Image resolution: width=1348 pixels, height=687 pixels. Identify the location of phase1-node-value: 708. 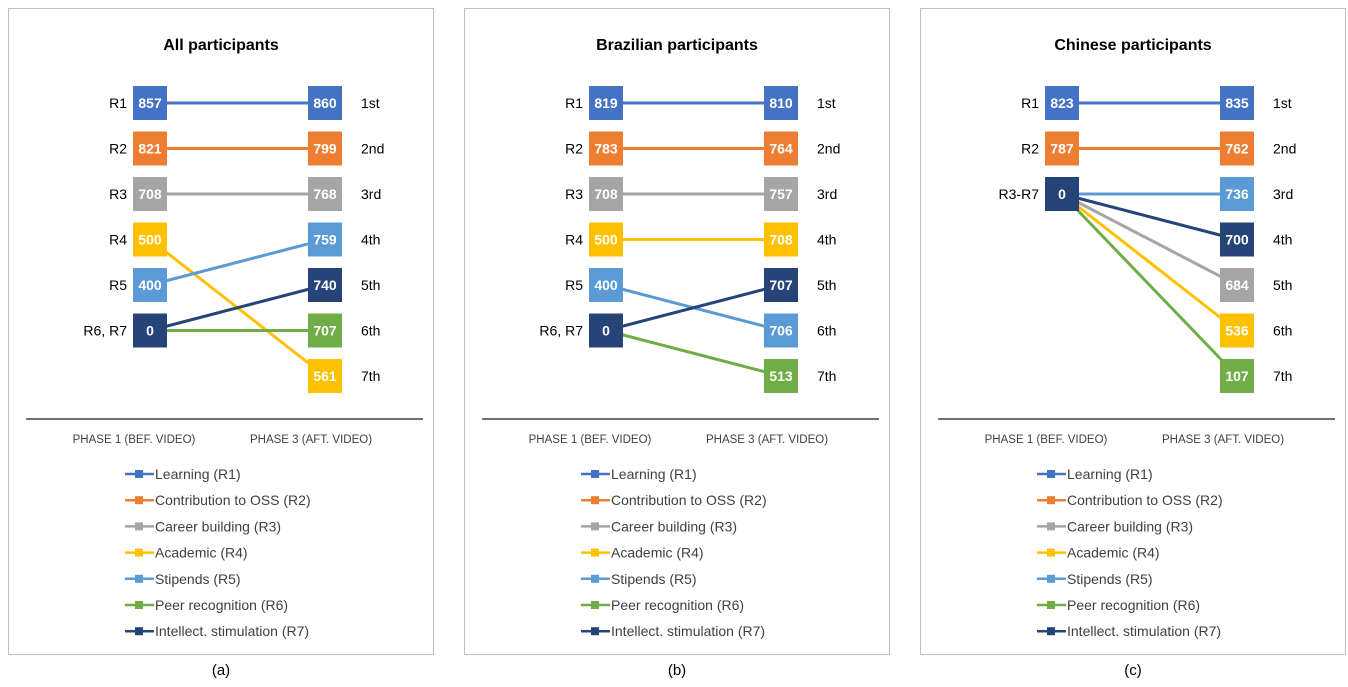
(150, 194).